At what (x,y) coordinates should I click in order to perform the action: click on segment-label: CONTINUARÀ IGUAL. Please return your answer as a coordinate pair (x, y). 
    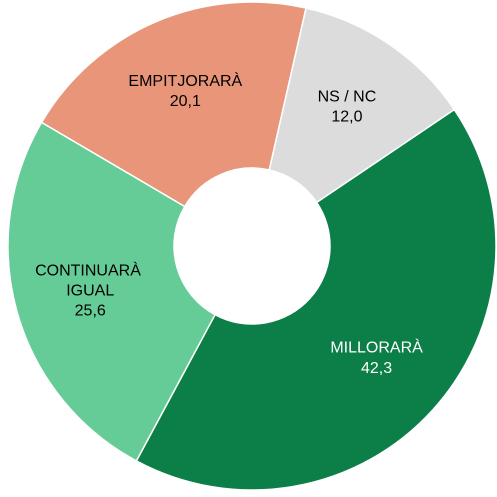
    Looking at the image, I should click on (90, 280).